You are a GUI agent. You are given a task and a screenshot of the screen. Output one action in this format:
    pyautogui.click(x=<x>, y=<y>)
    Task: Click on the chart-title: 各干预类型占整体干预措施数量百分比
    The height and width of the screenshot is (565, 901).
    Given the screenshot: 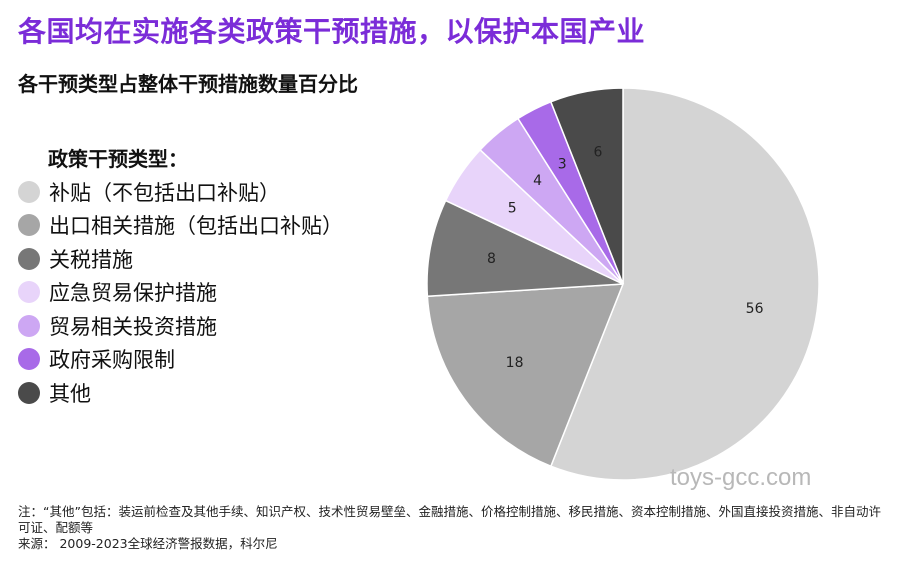 What is the action you would take?
    pyautogui.click(x=188, y=84)
    